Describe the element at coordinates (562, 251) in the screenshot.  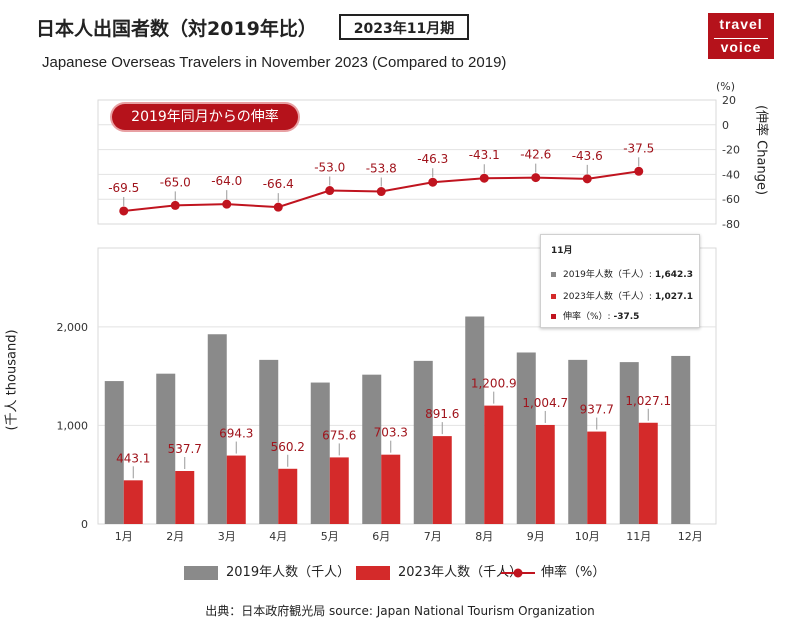
I see `tooltip-title: 11月` at that location.